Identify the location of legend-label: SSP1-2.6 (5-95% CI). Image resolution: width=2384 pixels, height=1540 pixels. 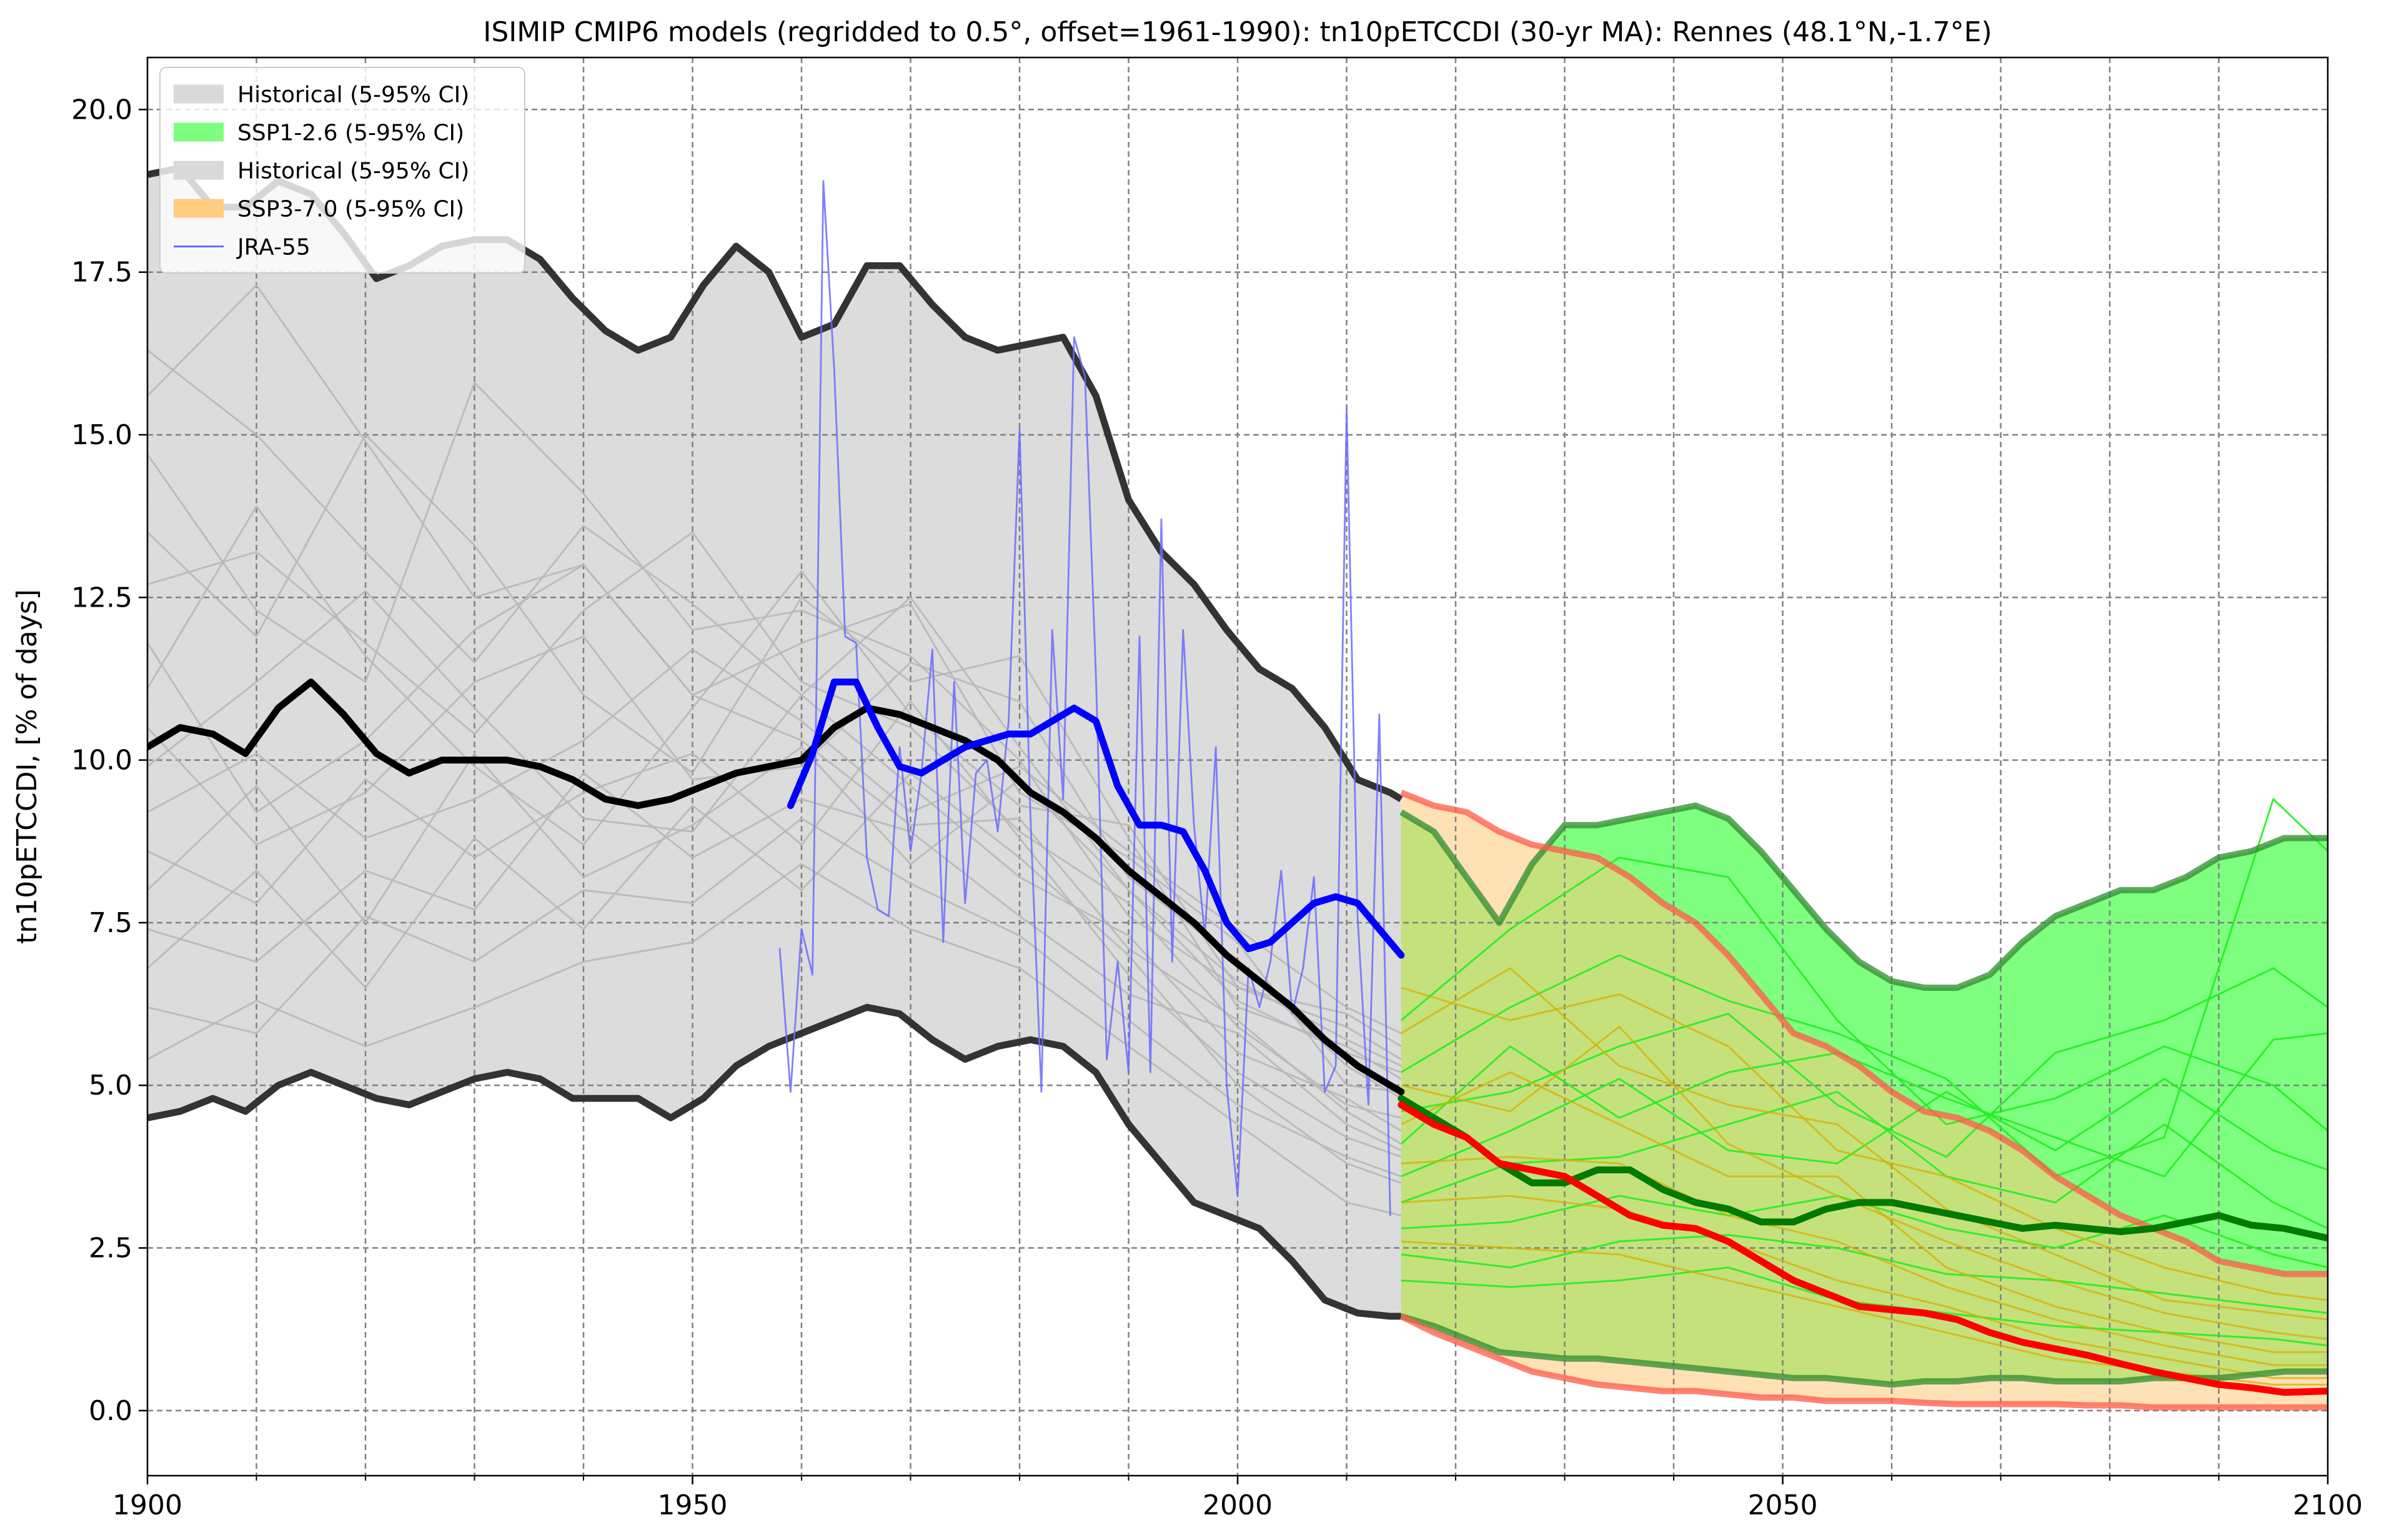
(350, 133).